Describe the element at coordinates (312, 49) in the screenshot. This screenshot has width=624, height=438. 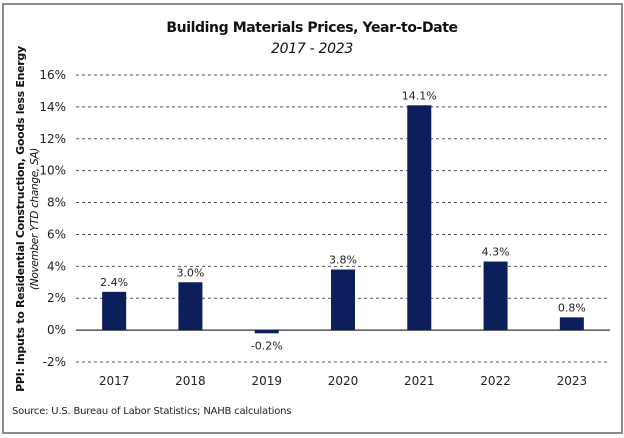
I see `chart-subtitle: 2017 - 2023` at that location.